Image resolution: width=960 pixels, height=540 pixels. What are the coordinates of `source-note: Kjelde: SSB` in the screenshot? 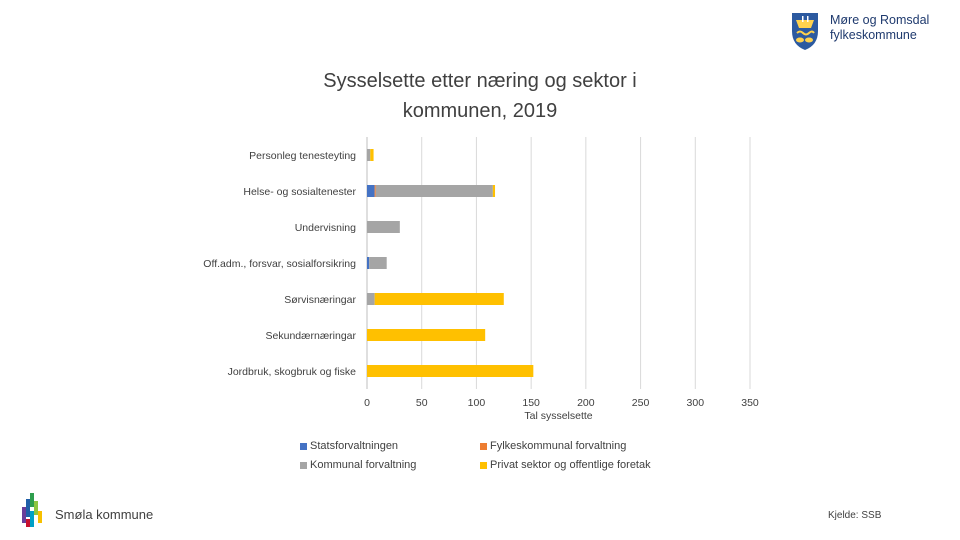 It's located at (855, 515).